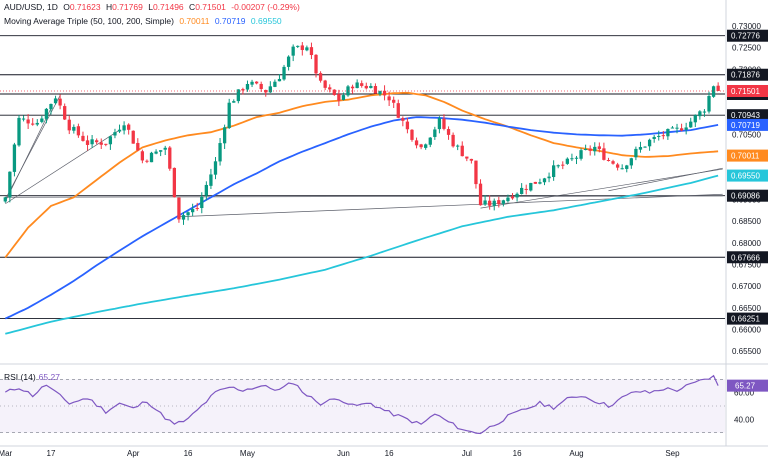 This screenshot has width=768, height=460. Describe the element at coordinates (745, 125) in the screenshot. I see `price-tag-label: 0.70719` at that location.